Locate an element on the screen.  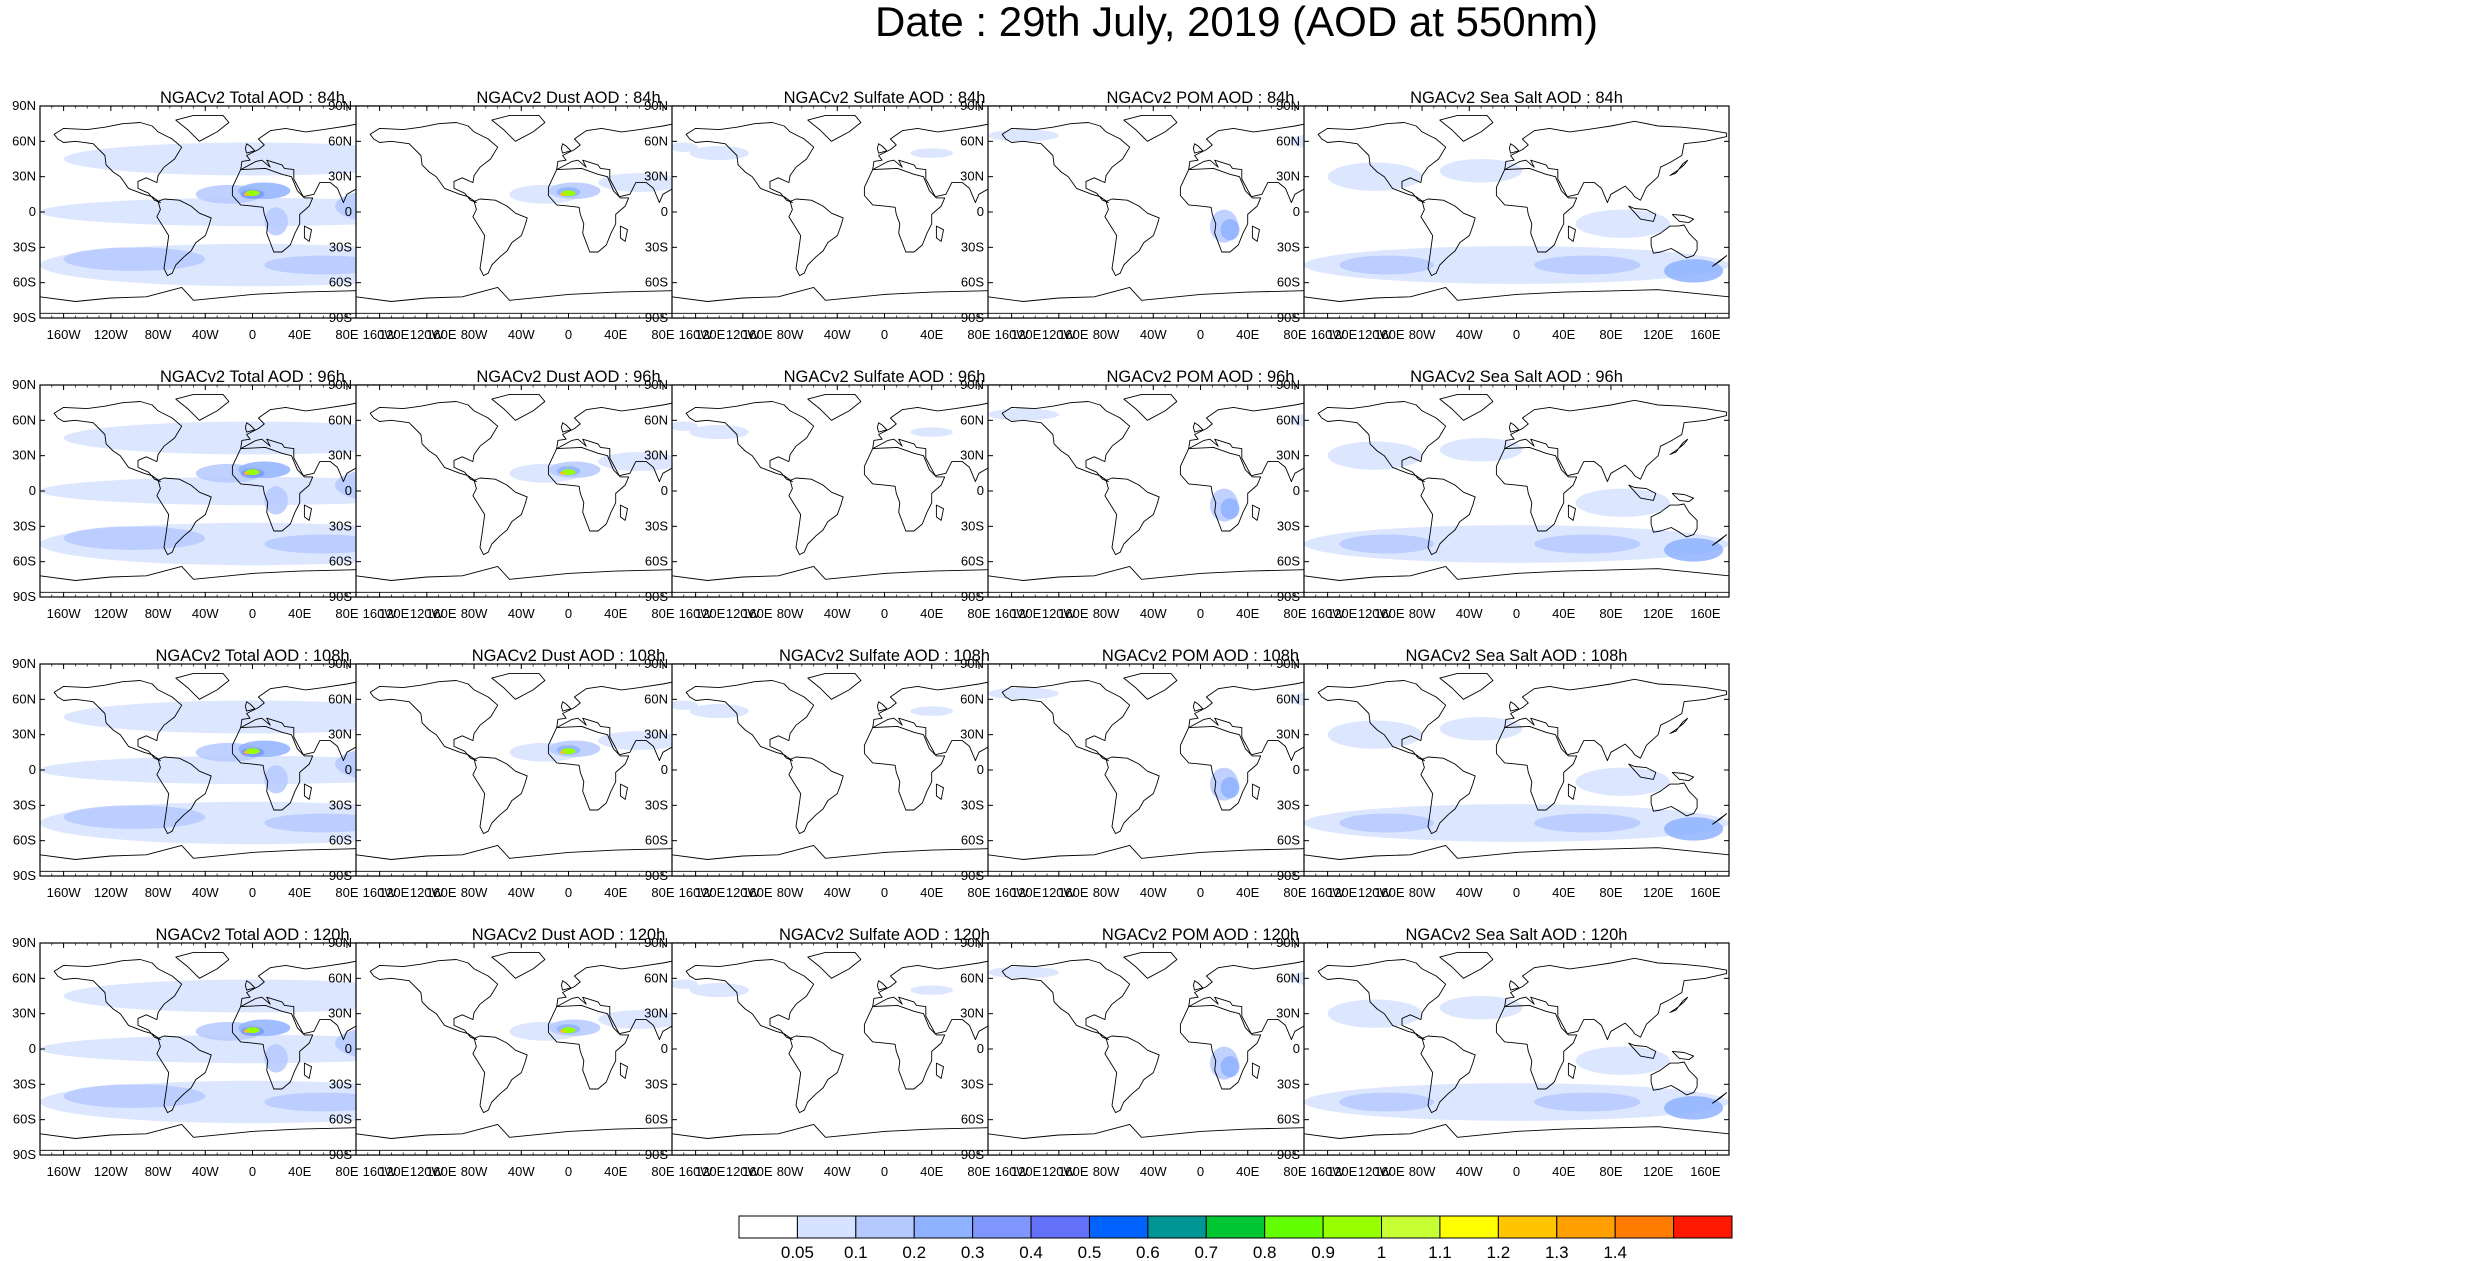
lon-tick-label: 40W is located at coordinates (205, 334).